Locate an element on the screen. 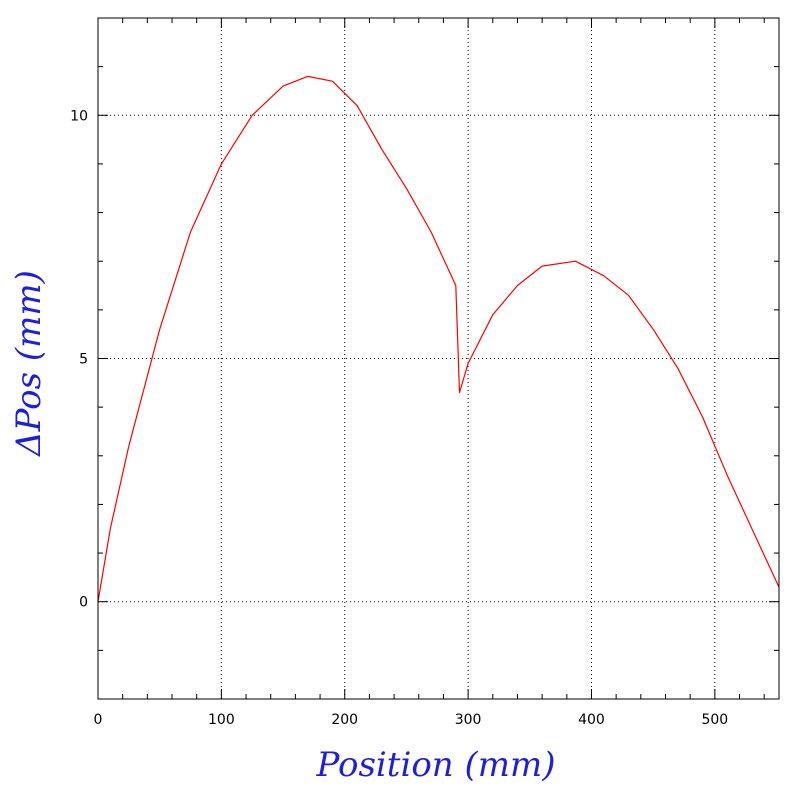  x-tick-label: 400 is located at coordinates (591, 720).